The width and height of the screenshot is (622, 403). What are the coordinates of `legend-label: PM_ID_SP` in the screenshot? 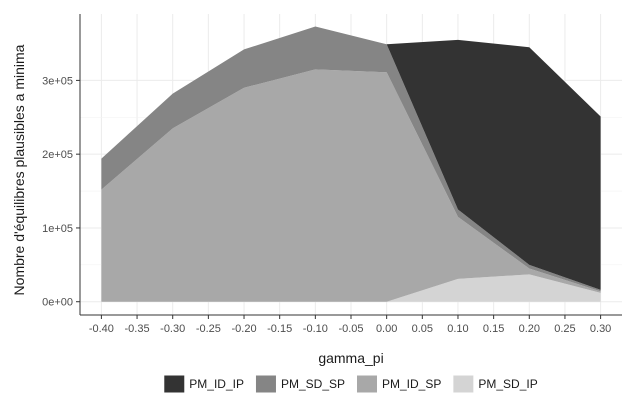 It's located at (411, 384).